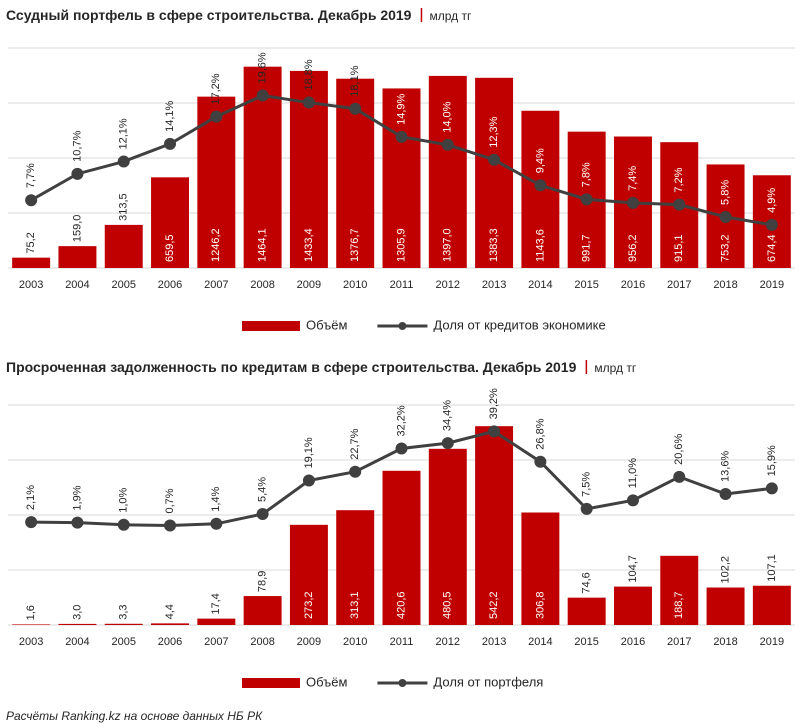 The image size is (800, 728). I want to click on bar-value-label: 3,0, so click(77, 612).